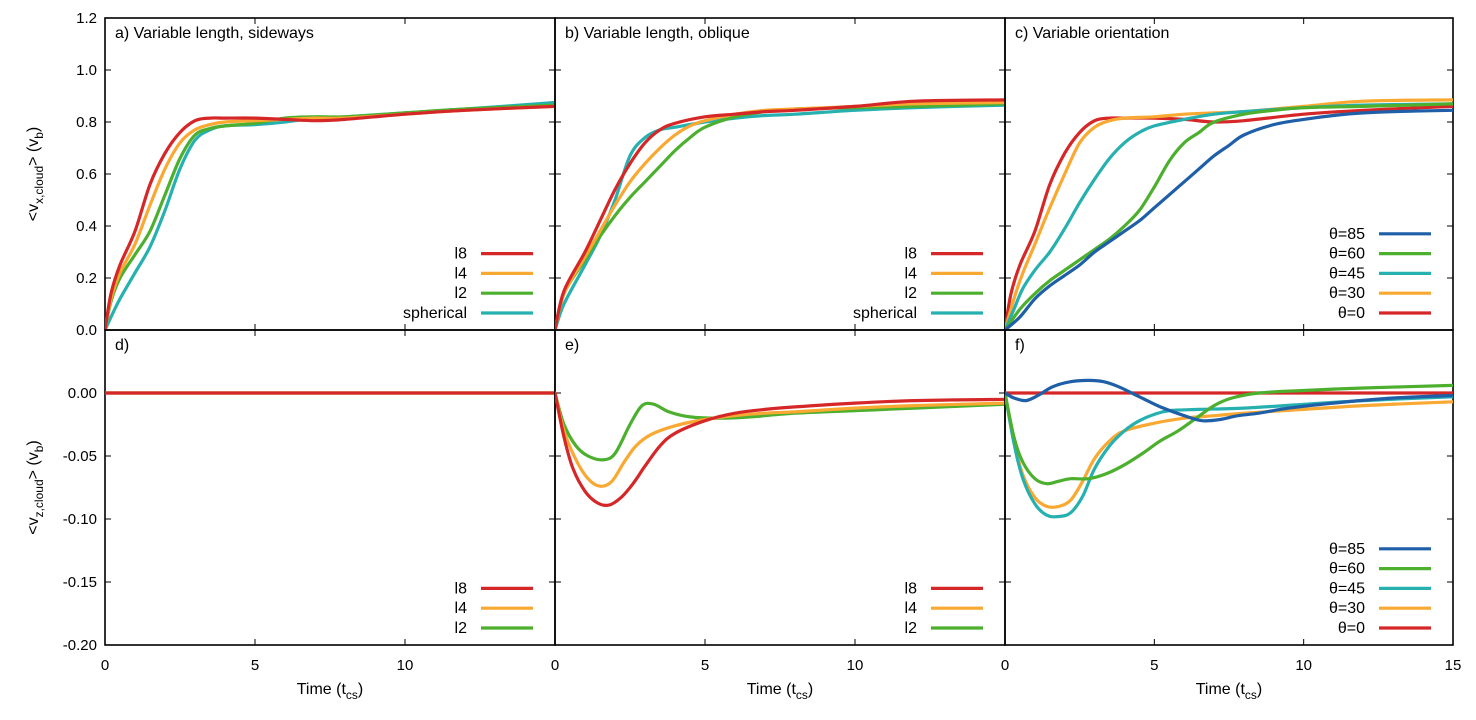 This screenshot has height=720, width=1476. Describe the element at coordinates (86, 122) in the screenshot. I see `y-tick-label: 0.8` at that location.